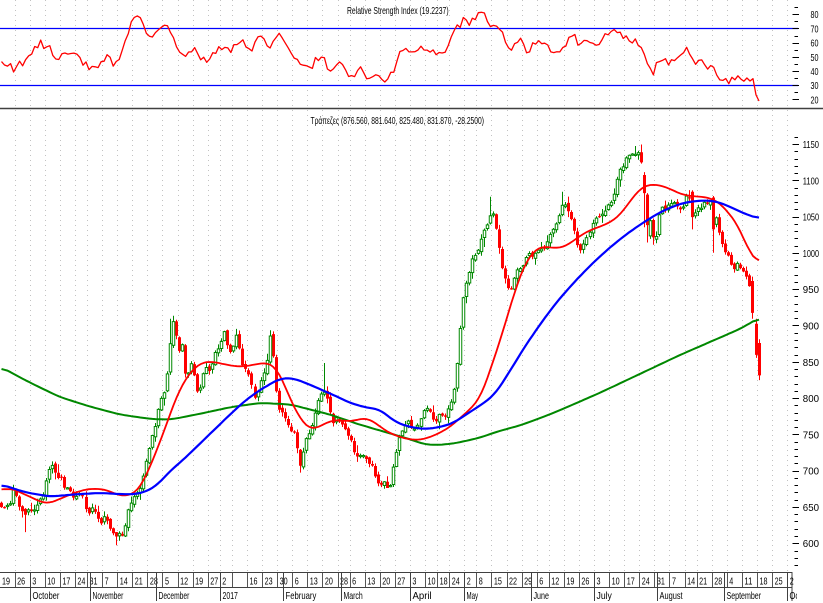  I want to click on svg-text: 23, so click(269, 582).